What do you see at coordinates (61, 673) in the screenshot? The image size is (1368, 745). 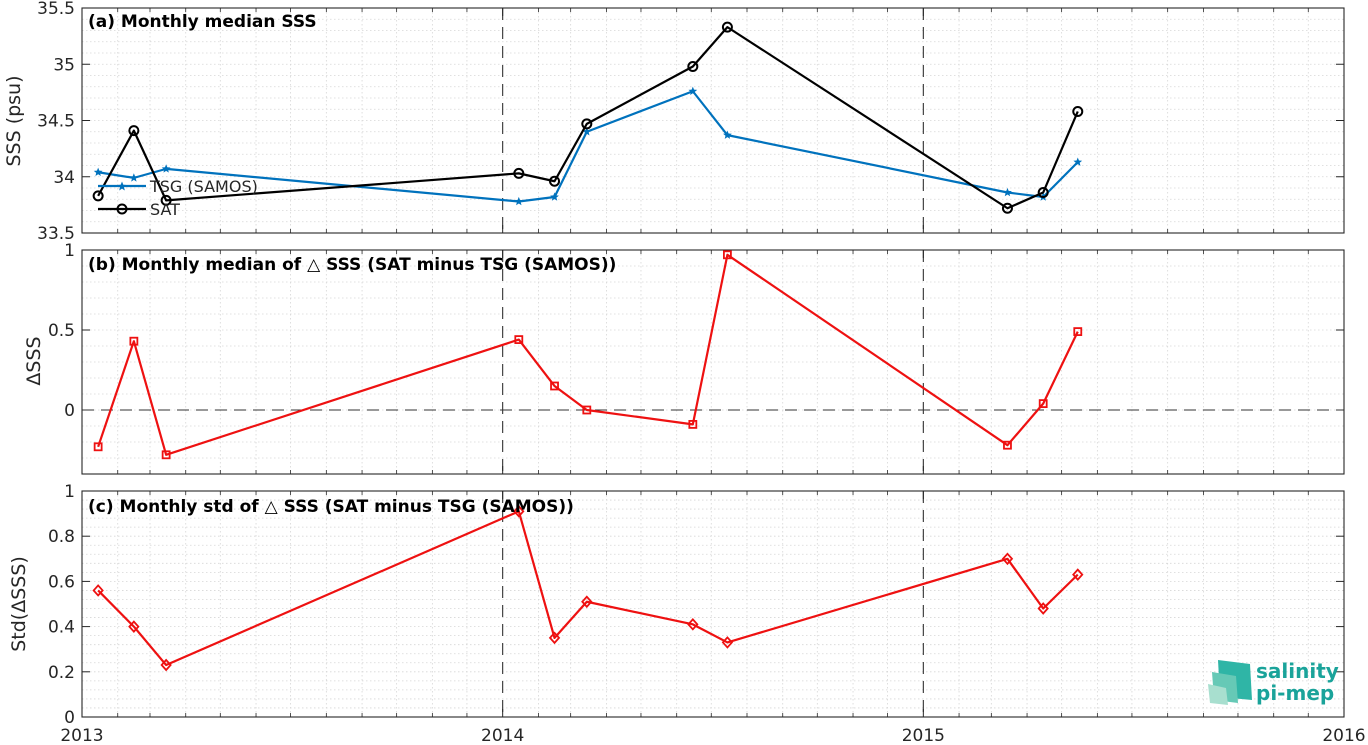 I see `ytick-label: 0.2` at bounding box center [61, 673].